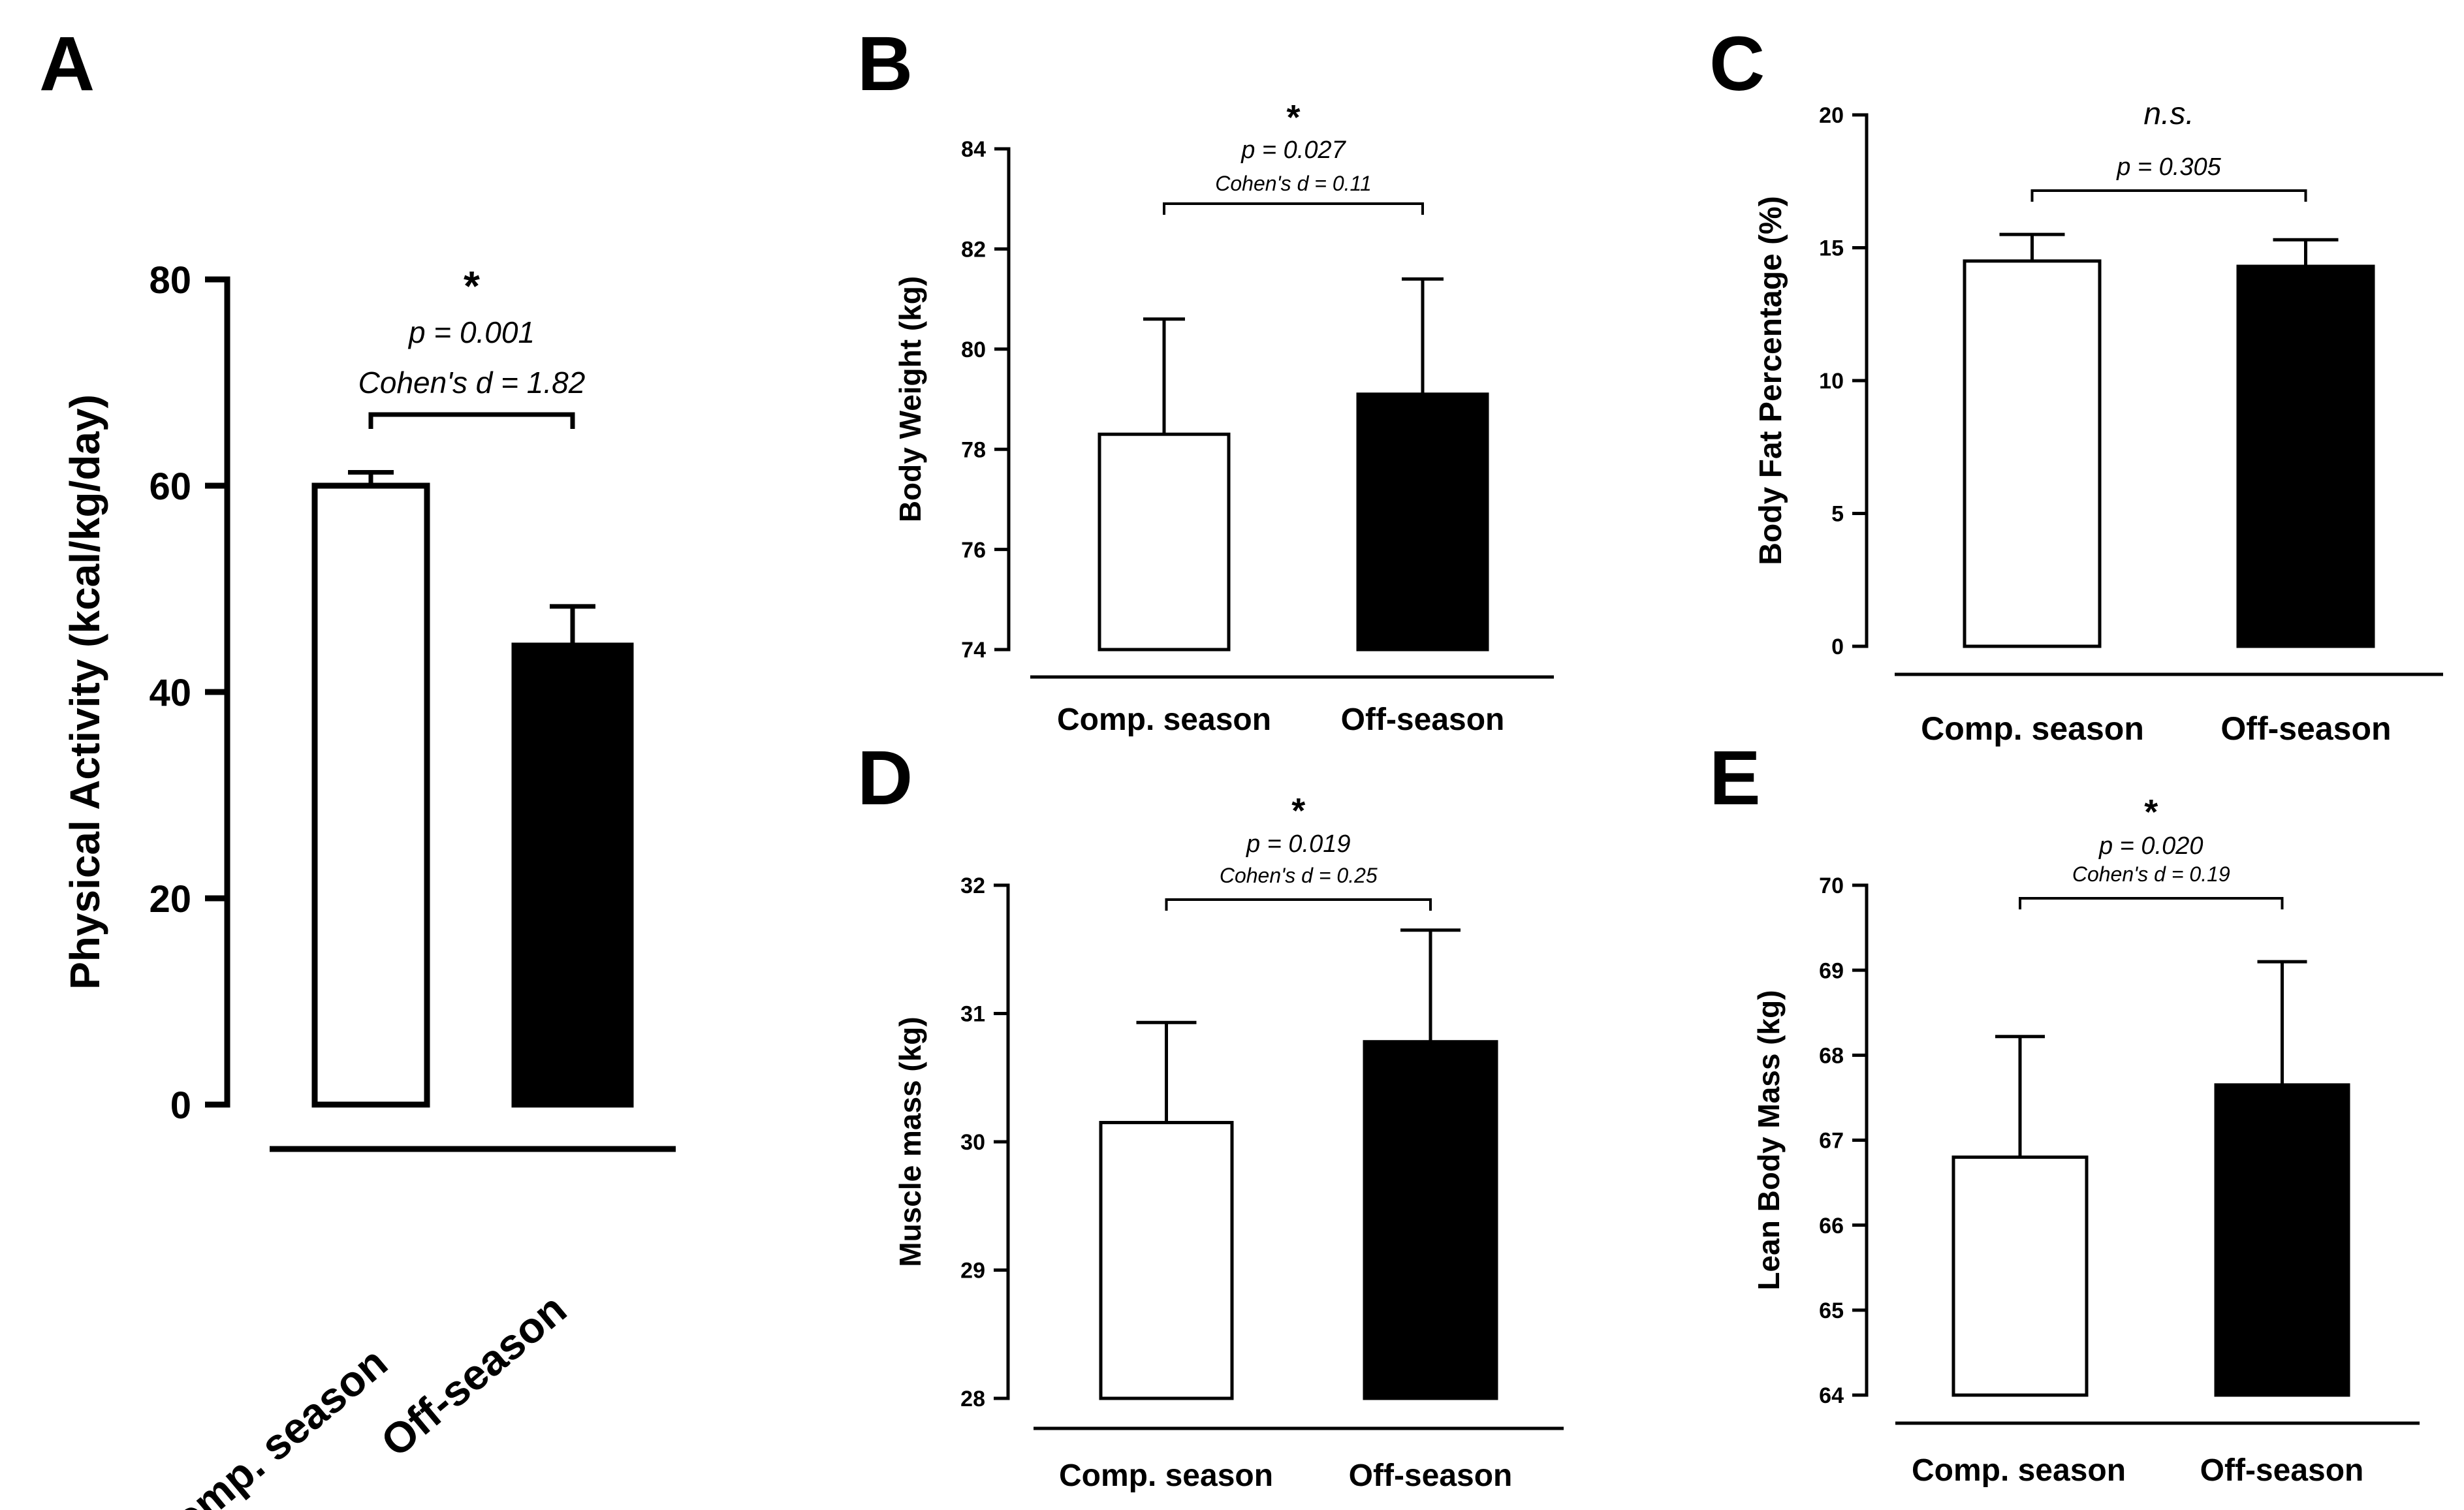 The height and width of the screenshot is (1510, 2464). What do you see at coordinates (910, 1141) in the screenshot?
I see `y-axis-title: Muscle mass (kg)` at bounding box center [910, 1141].